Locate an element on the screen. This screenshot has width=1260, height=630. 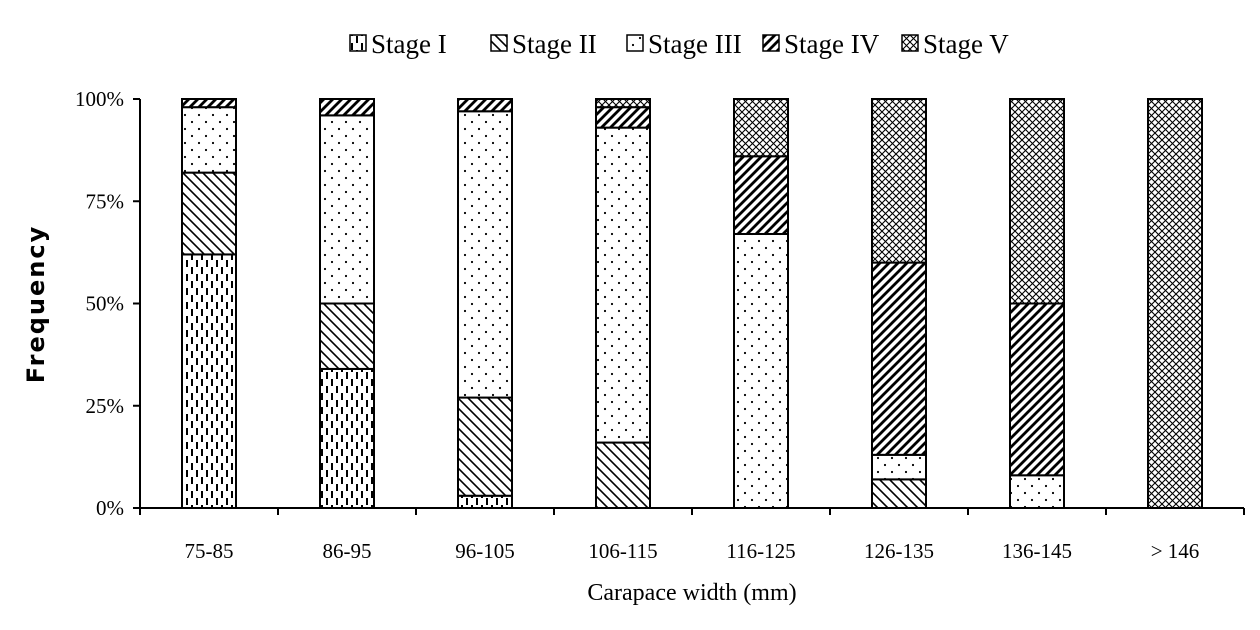
legend-item-stage-2: Stage II is located at coordinates (543, 44).